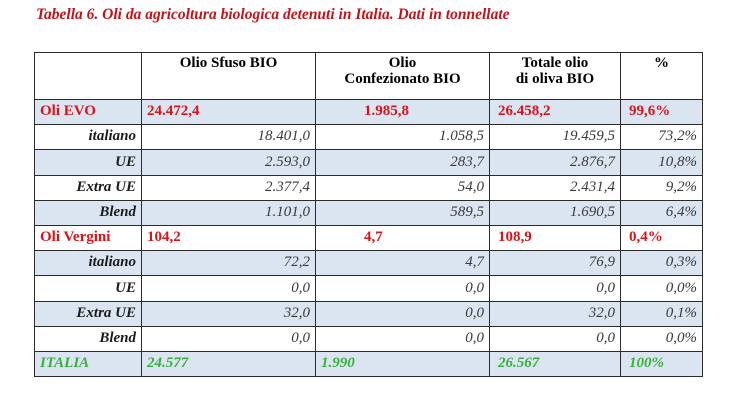  Describe the element at coordinates (402, 238) in the screenshot. I see `section-value-confezionato: 4,7` at that location.